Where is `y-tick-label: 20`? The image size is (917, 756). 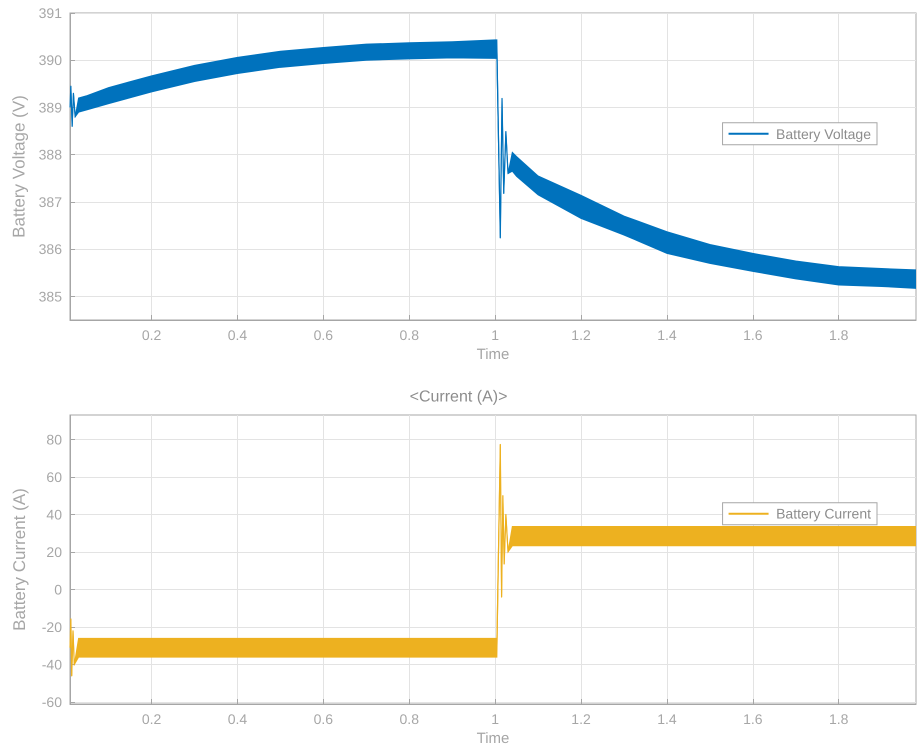 y-tick-label: 20 is located at coordinates (54, 552).